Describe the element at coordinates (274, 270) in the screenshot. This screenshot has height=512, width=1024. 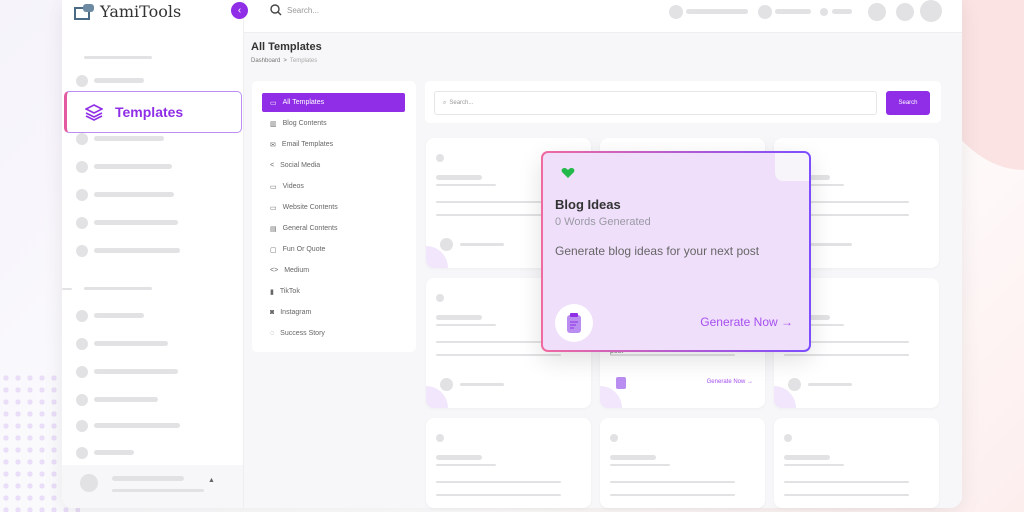
I see `code-icon: <>` at that location.